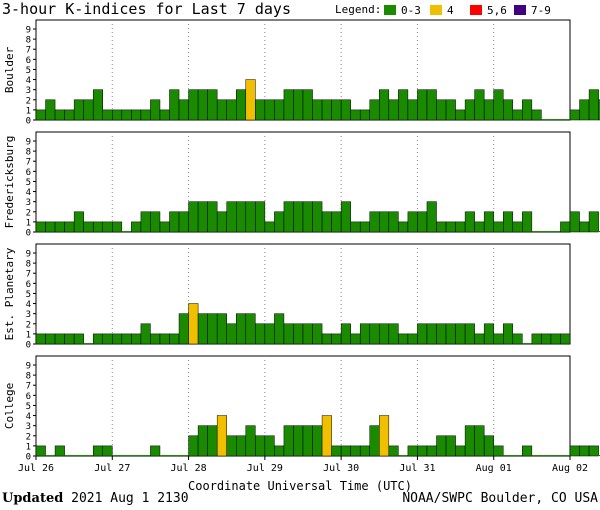 The width and height of the screenshot is (600, 510). Describe the element at coordinates (112, 468) in the screenshot. I see `x-tick-label: Jul 27` at that location.